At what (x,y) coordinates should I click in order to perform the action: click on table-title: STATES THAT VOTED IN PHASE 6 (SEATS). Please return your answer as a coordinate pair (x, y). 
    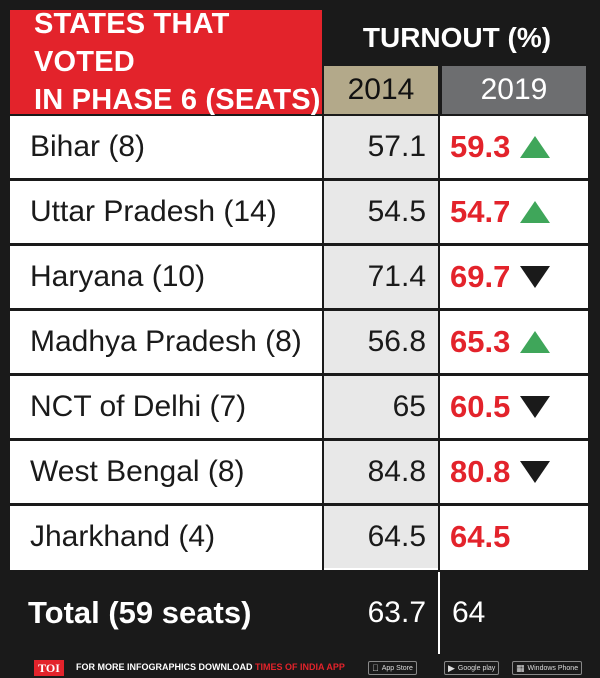
    Looking at the image, I should click on (166, 62).